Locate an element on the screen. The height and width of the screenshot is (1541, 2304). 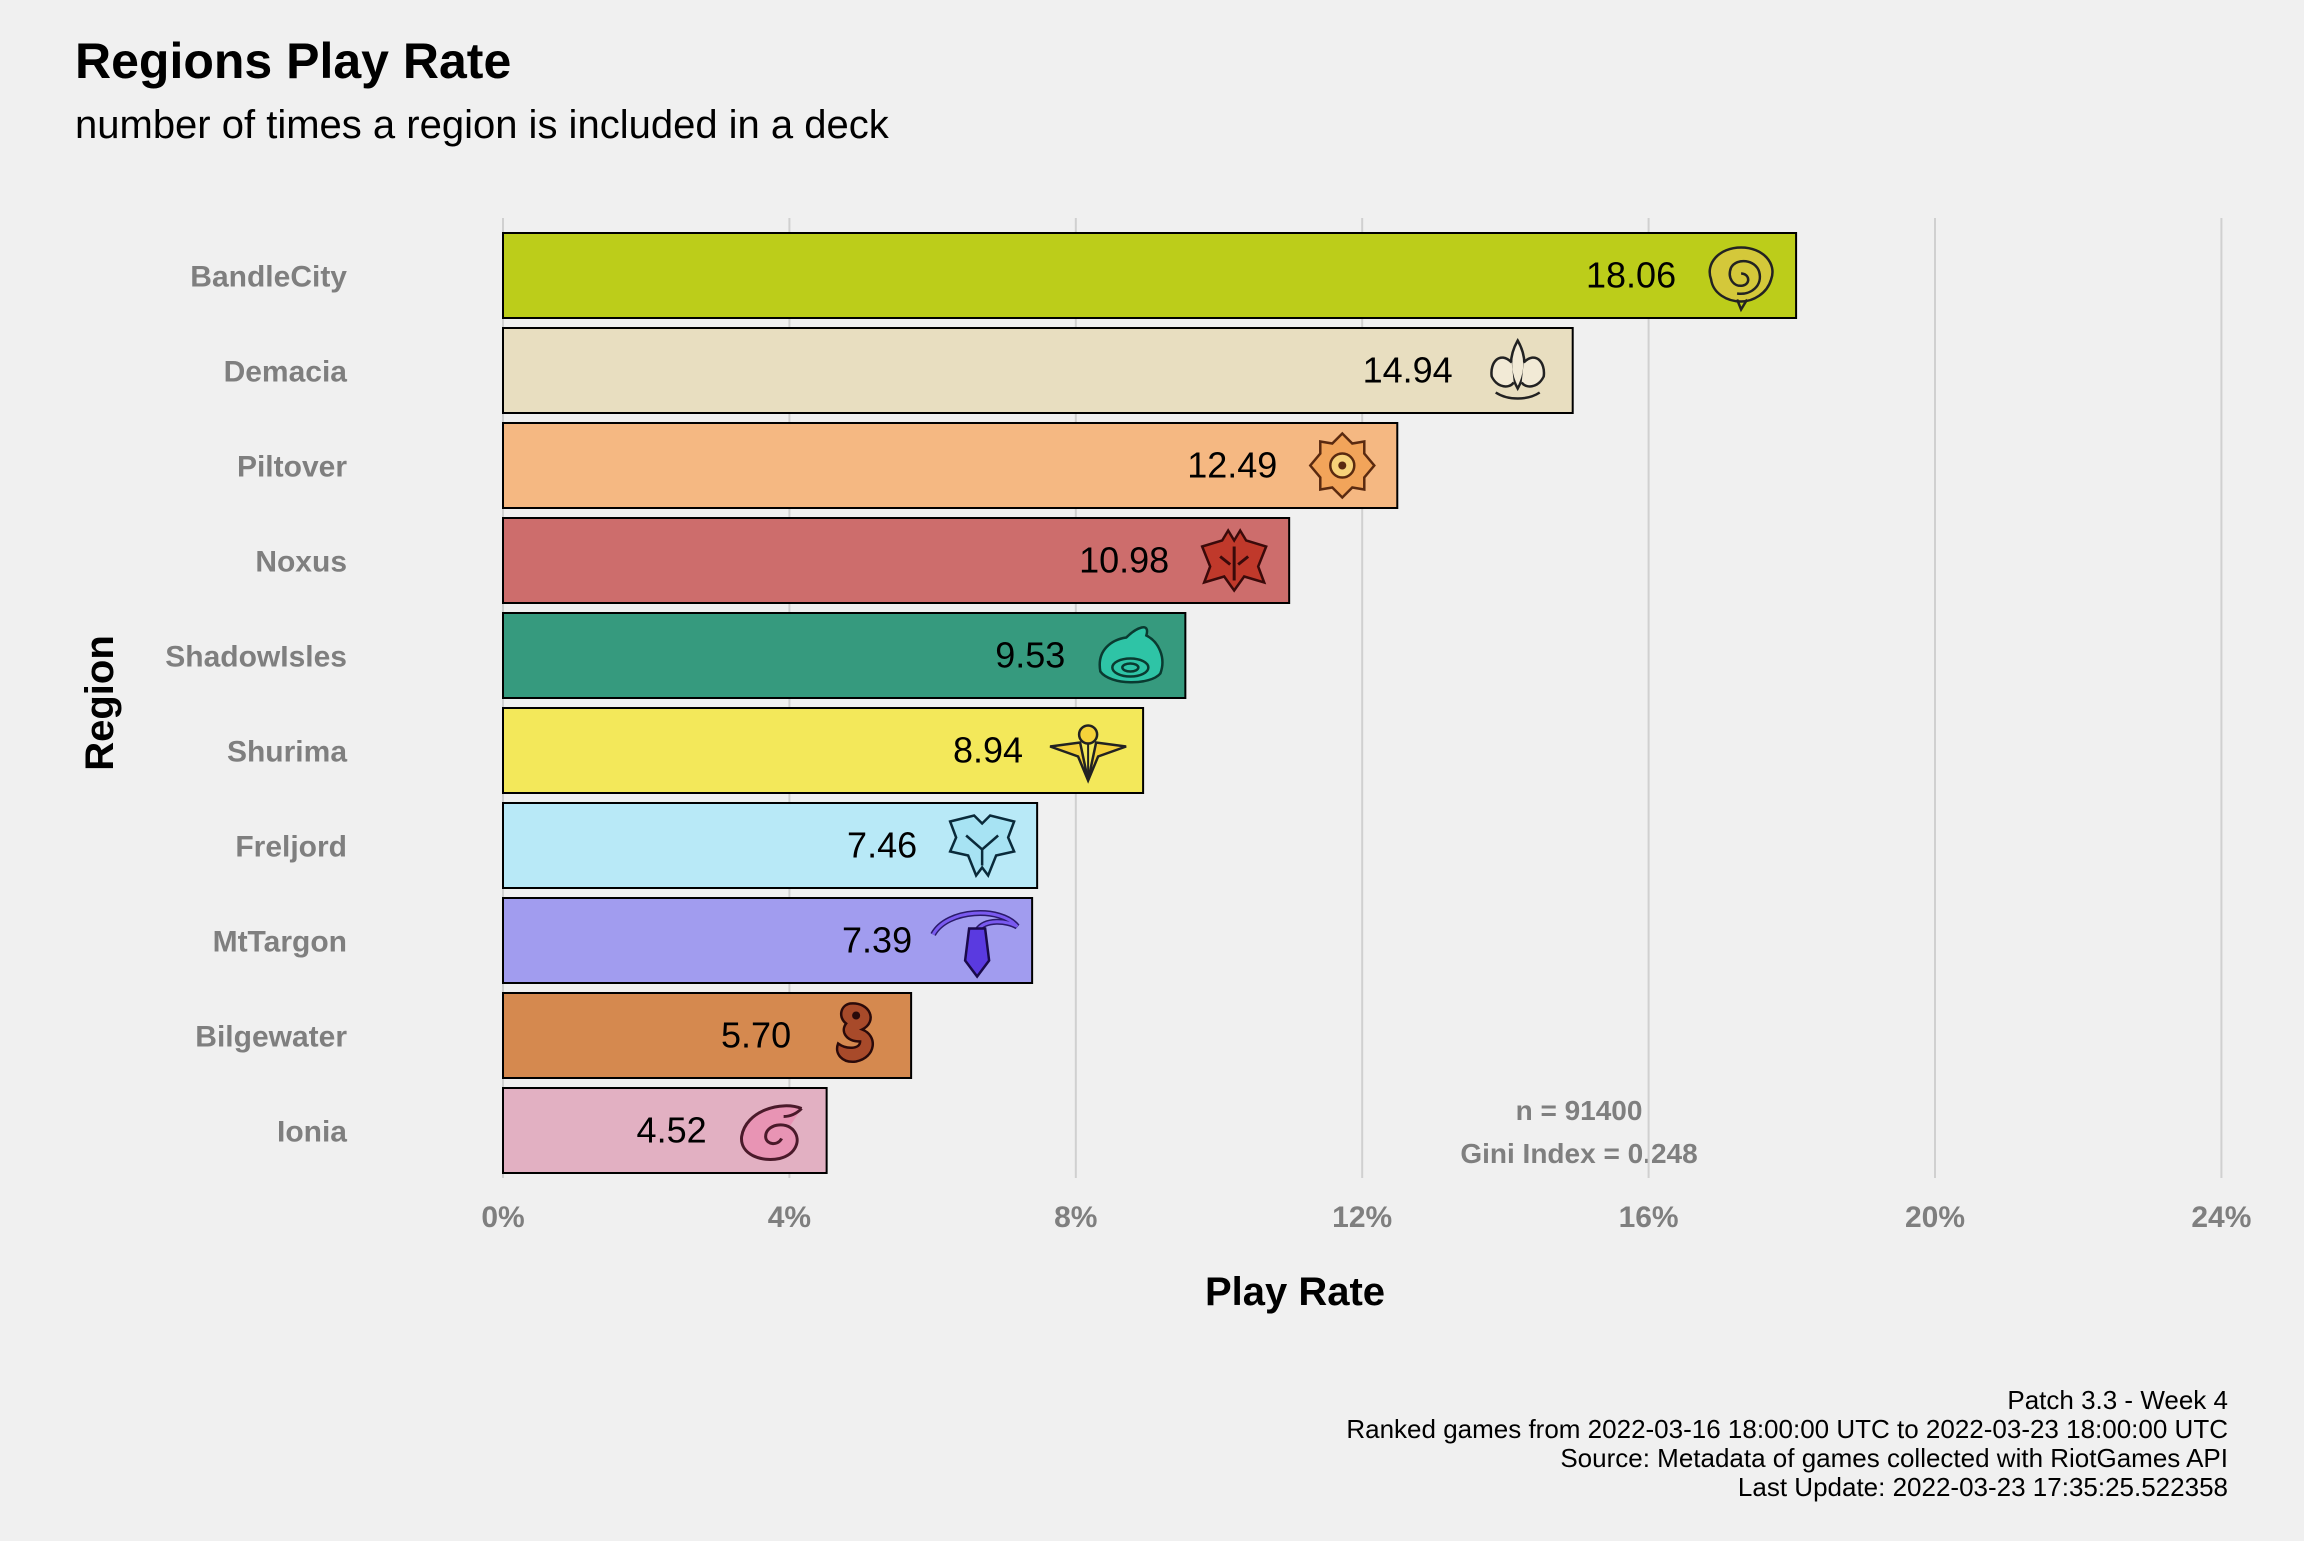
y-tick-label: BandleCity is located at coordinates (268, 277).